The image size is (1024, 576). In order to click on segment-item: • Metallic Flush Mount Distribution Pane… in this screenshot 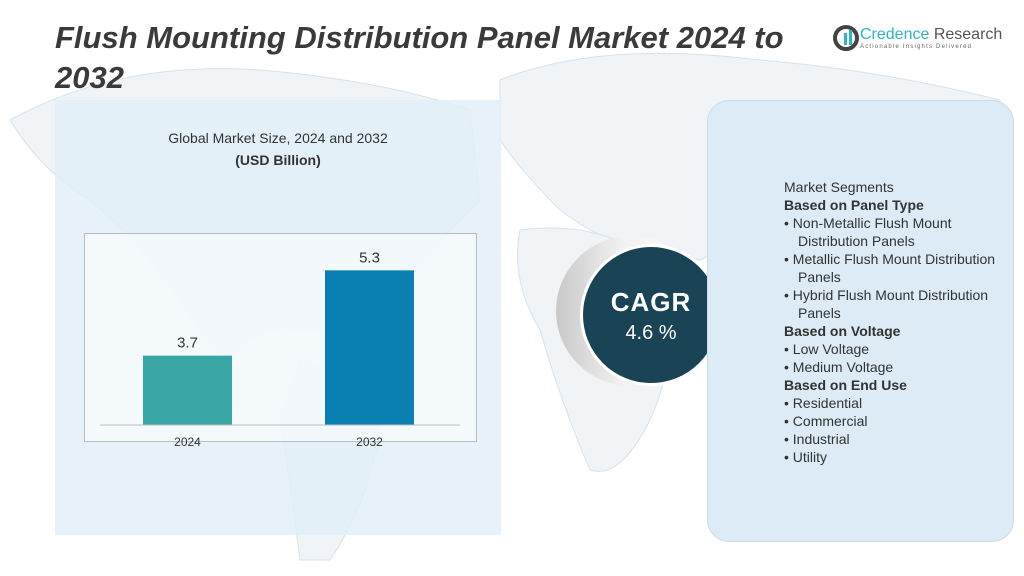, I will do `click(891, 268)`.